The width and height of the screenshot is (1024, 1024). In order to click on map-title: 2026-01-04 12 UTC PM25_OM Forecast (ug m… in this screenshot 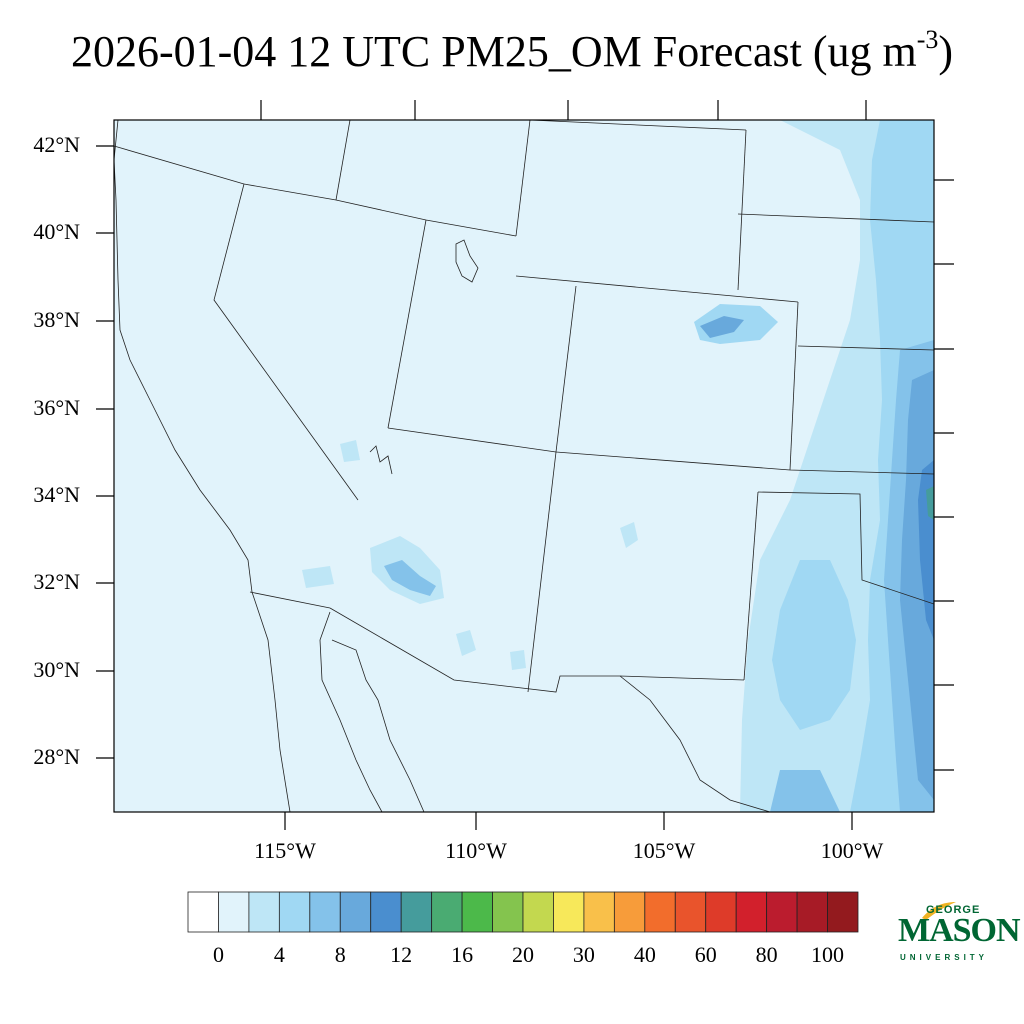, I will do `click(512, 50)`.